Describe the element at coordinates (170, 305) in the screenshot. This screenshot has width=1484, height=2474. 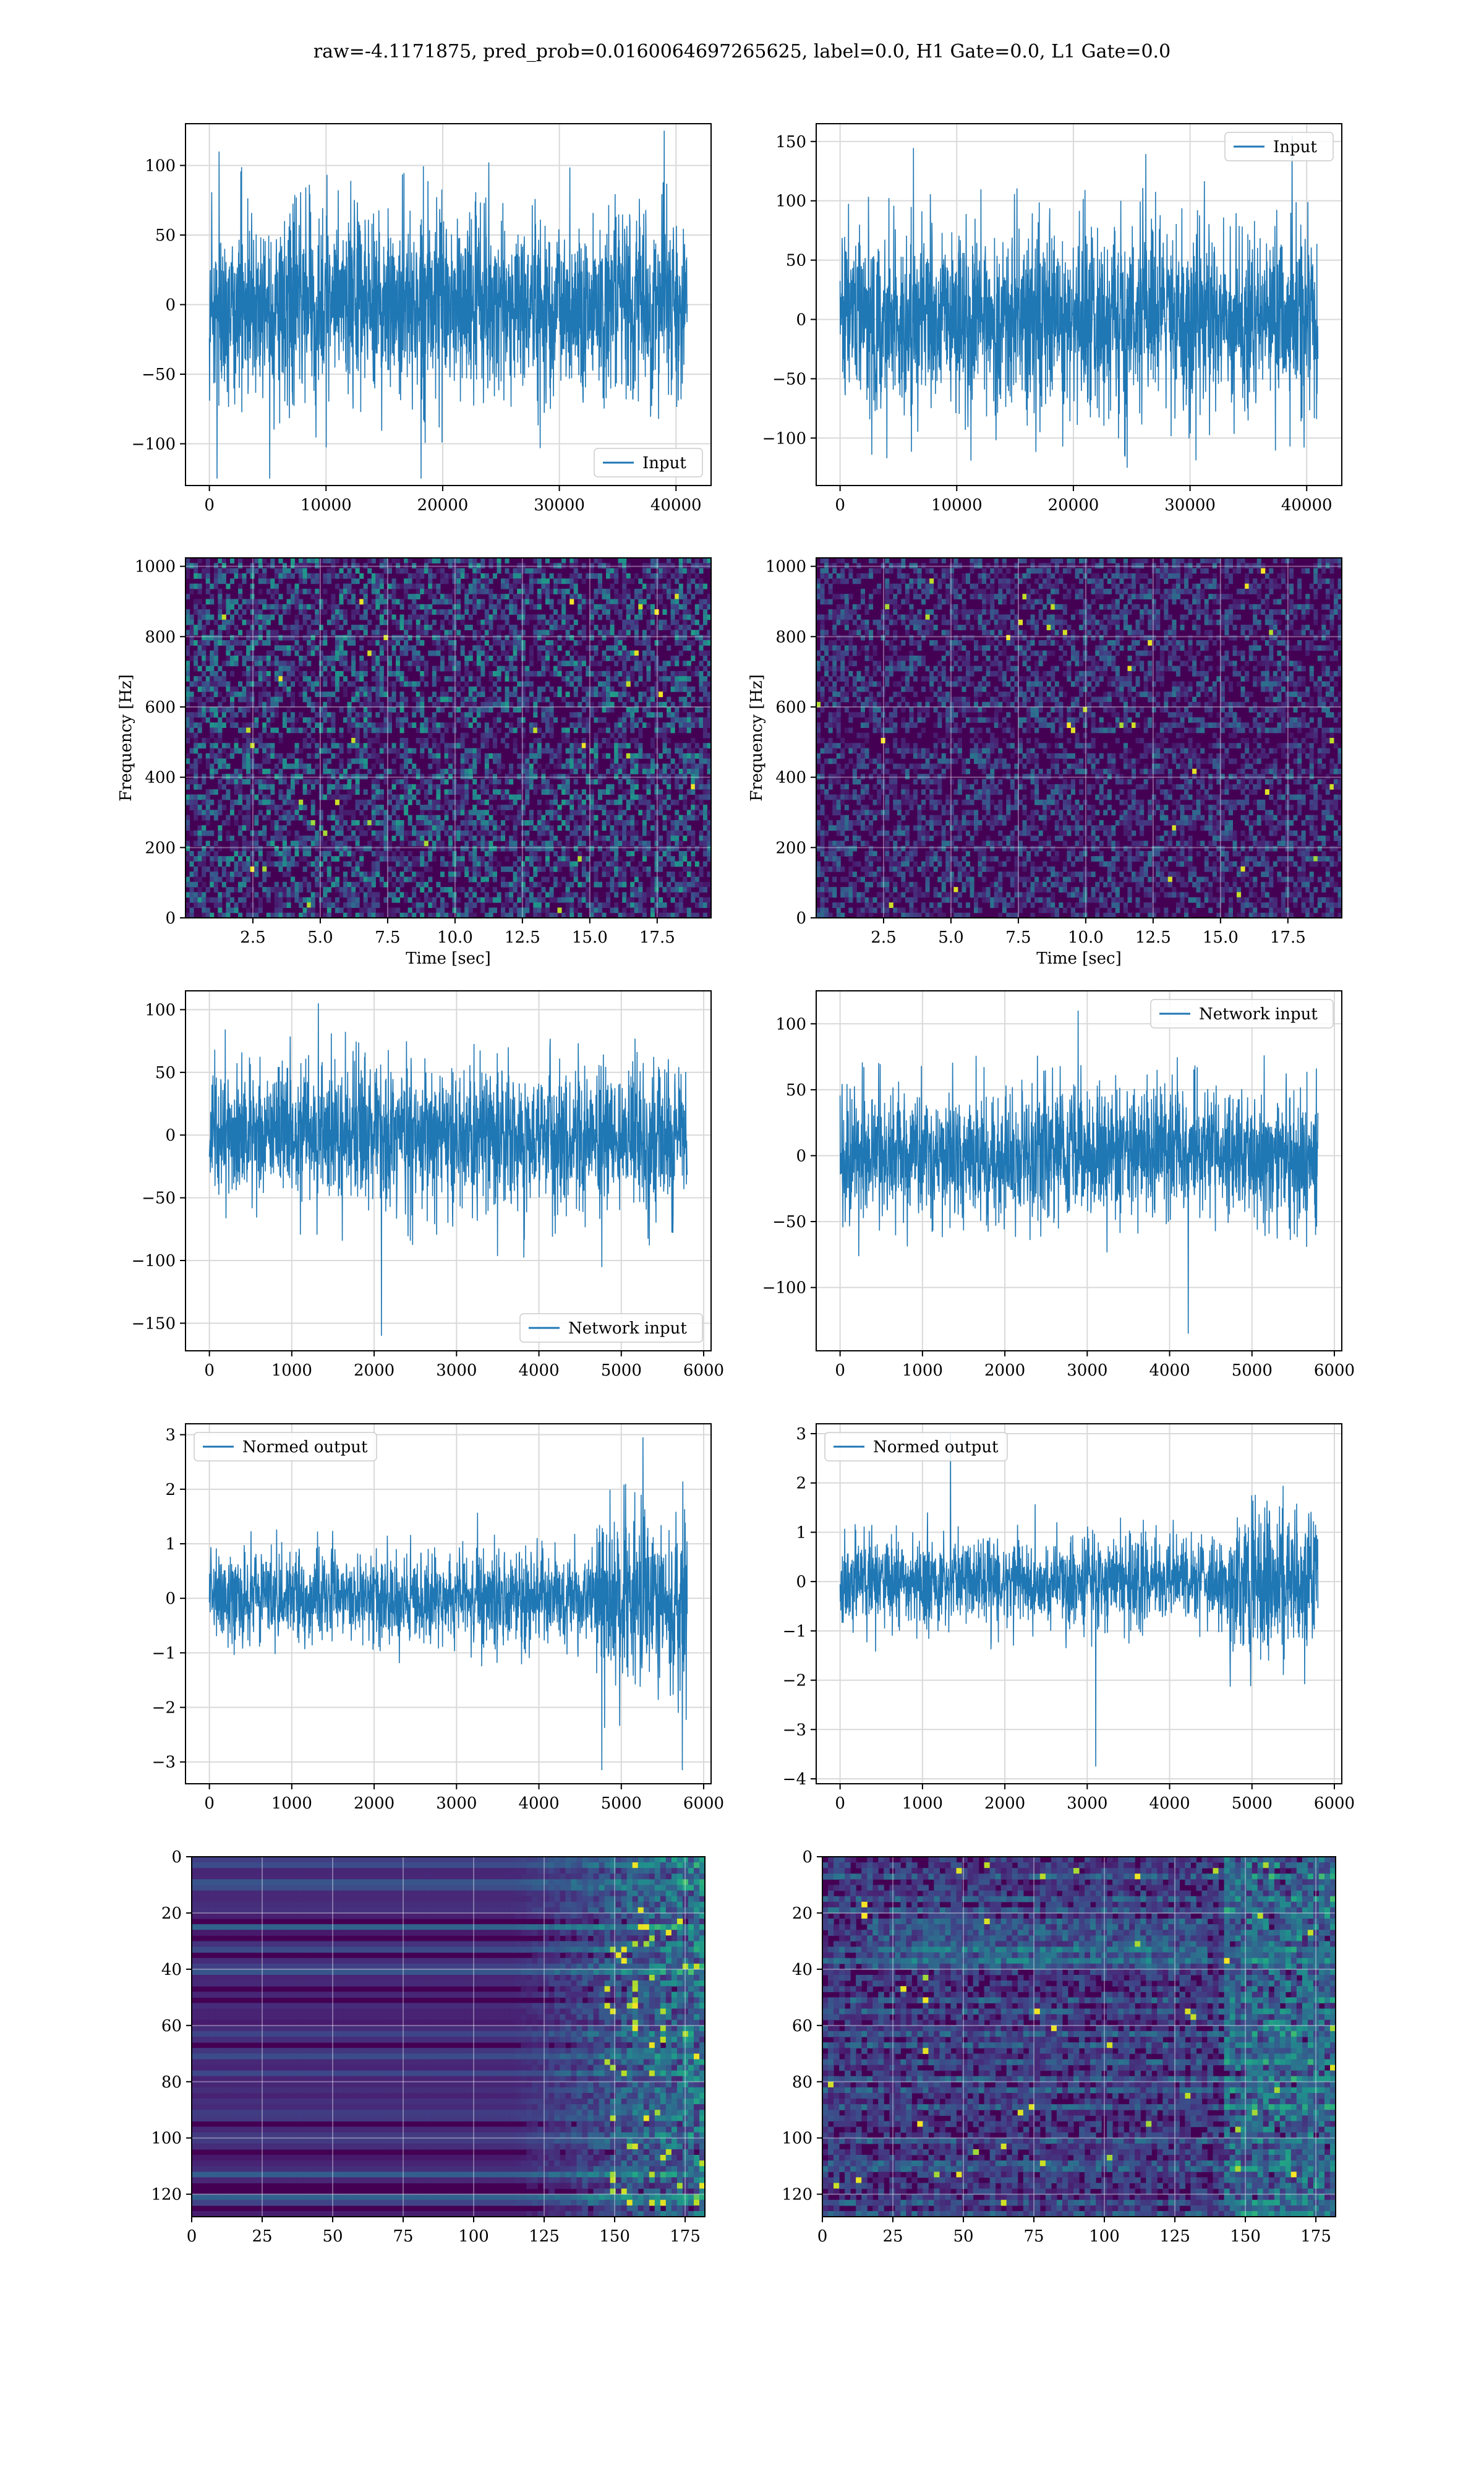
I see `y-tick-label: 0` at that location.